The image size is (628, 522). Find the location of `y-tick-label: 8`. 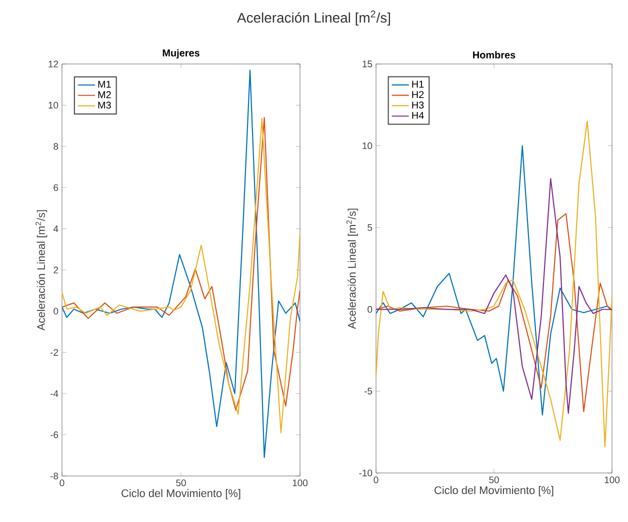

y-tick-label: 8 is located at coordinates (56, 146).